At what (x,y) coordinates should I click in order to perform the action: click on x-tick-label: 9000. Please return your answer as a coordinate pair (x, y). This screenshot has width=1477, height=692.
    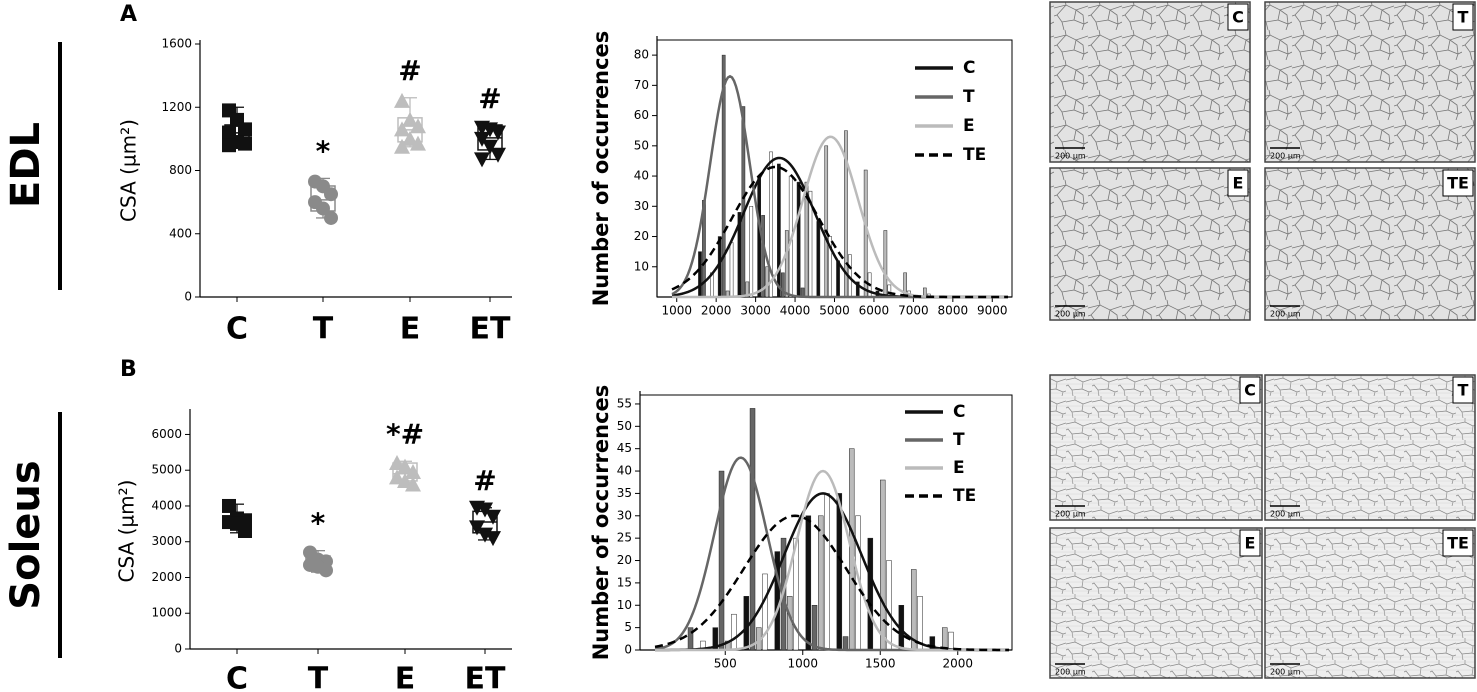
    Looking at the image, I should click on (992, 311).